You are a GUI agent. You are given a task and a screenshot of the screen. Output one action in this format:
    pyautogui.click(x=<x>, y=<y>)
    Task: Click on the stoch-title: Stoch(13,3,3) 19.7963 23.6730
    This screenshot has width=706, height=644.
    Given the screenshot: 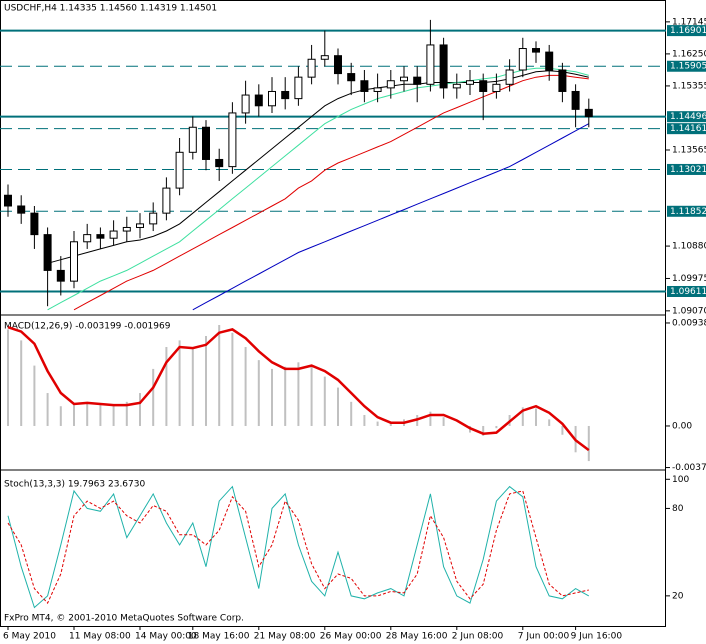 What is the action you would take?
    pyautogui.click(x=74, y=485)
    